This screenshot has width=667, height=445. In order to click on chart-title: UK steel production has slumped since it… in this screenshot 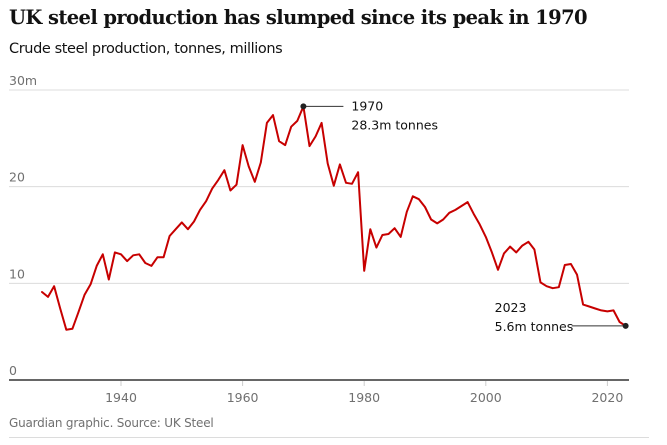, I will do `click(298, 17)`.